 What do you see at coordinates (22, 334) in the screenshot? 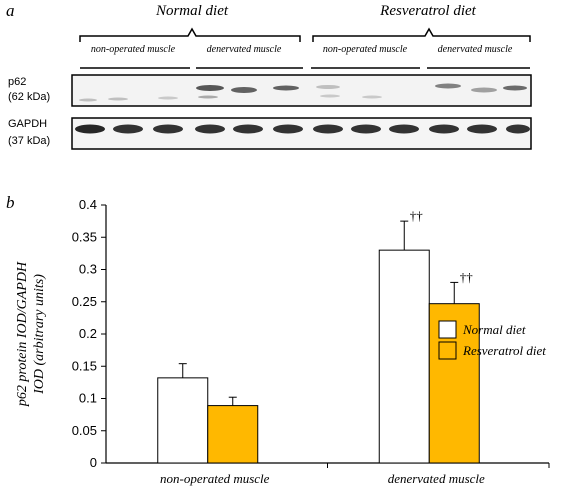
I see `y-axis-title-line1: p62 protein IOD/GAPDH` at bounding box center [22, 334].